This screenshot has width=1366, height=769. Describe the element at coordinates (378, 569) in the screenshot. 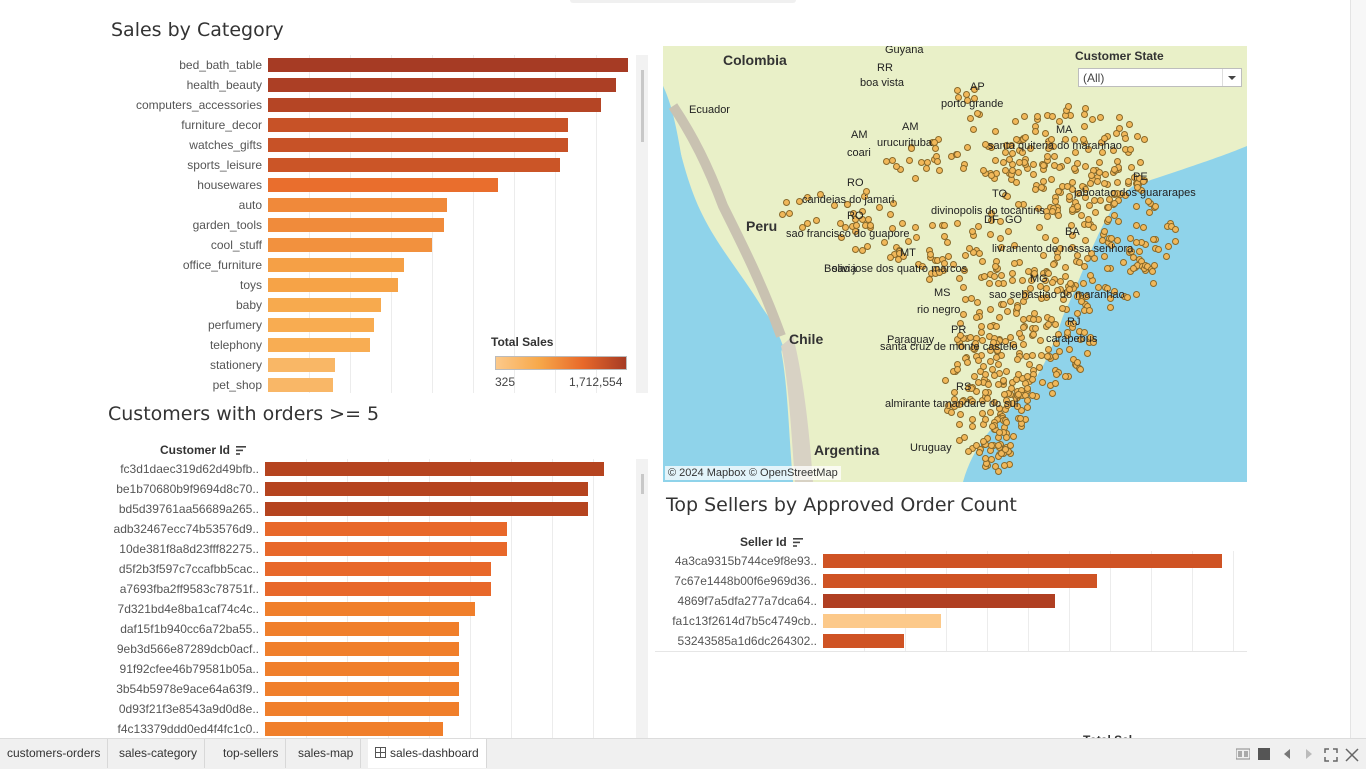

I see `customer-bar` at that location.